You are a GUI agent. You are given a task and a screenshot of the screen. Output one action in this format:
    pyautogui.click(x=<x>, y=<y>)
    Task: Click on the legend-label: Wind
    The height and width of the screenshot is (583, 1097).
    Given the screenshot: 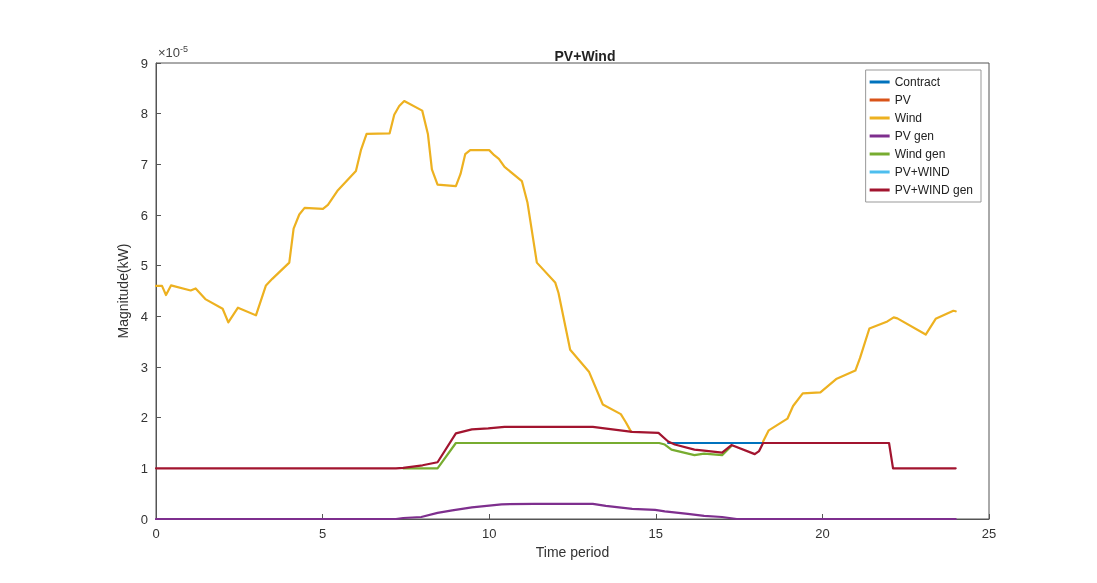 What is the action you would take?
    pyautogui.click(x=908, y=118)
    